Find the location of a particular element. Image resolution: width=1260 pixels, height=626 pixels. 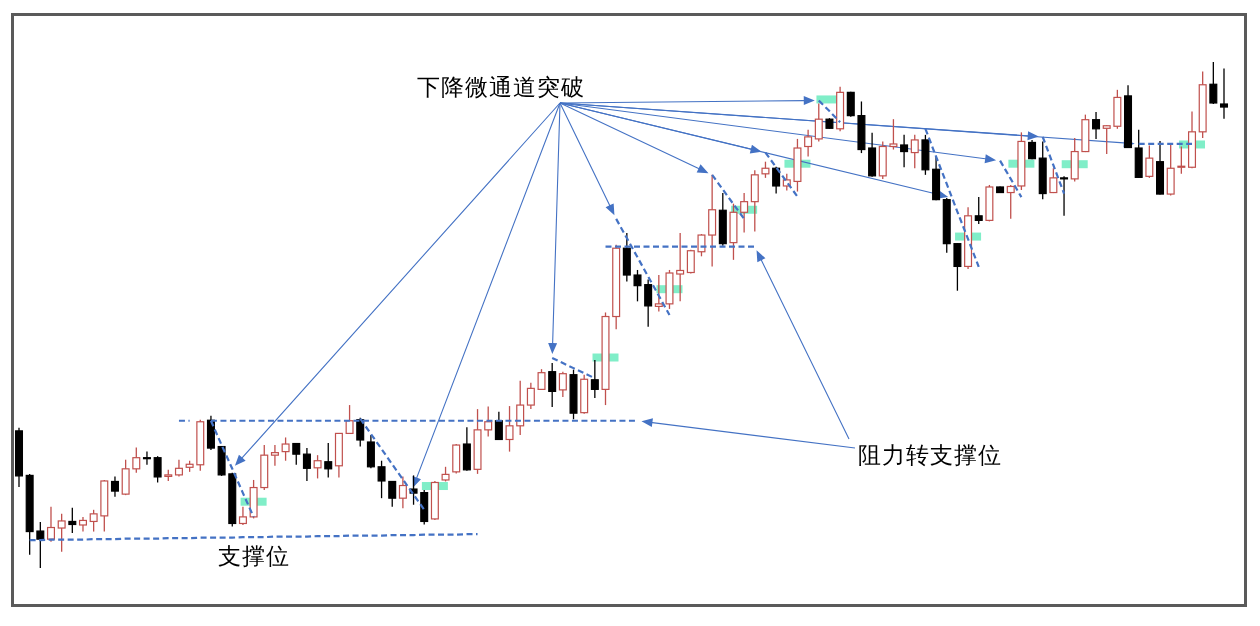

annotation: 支撑位 is located at coordinates (253, 556).